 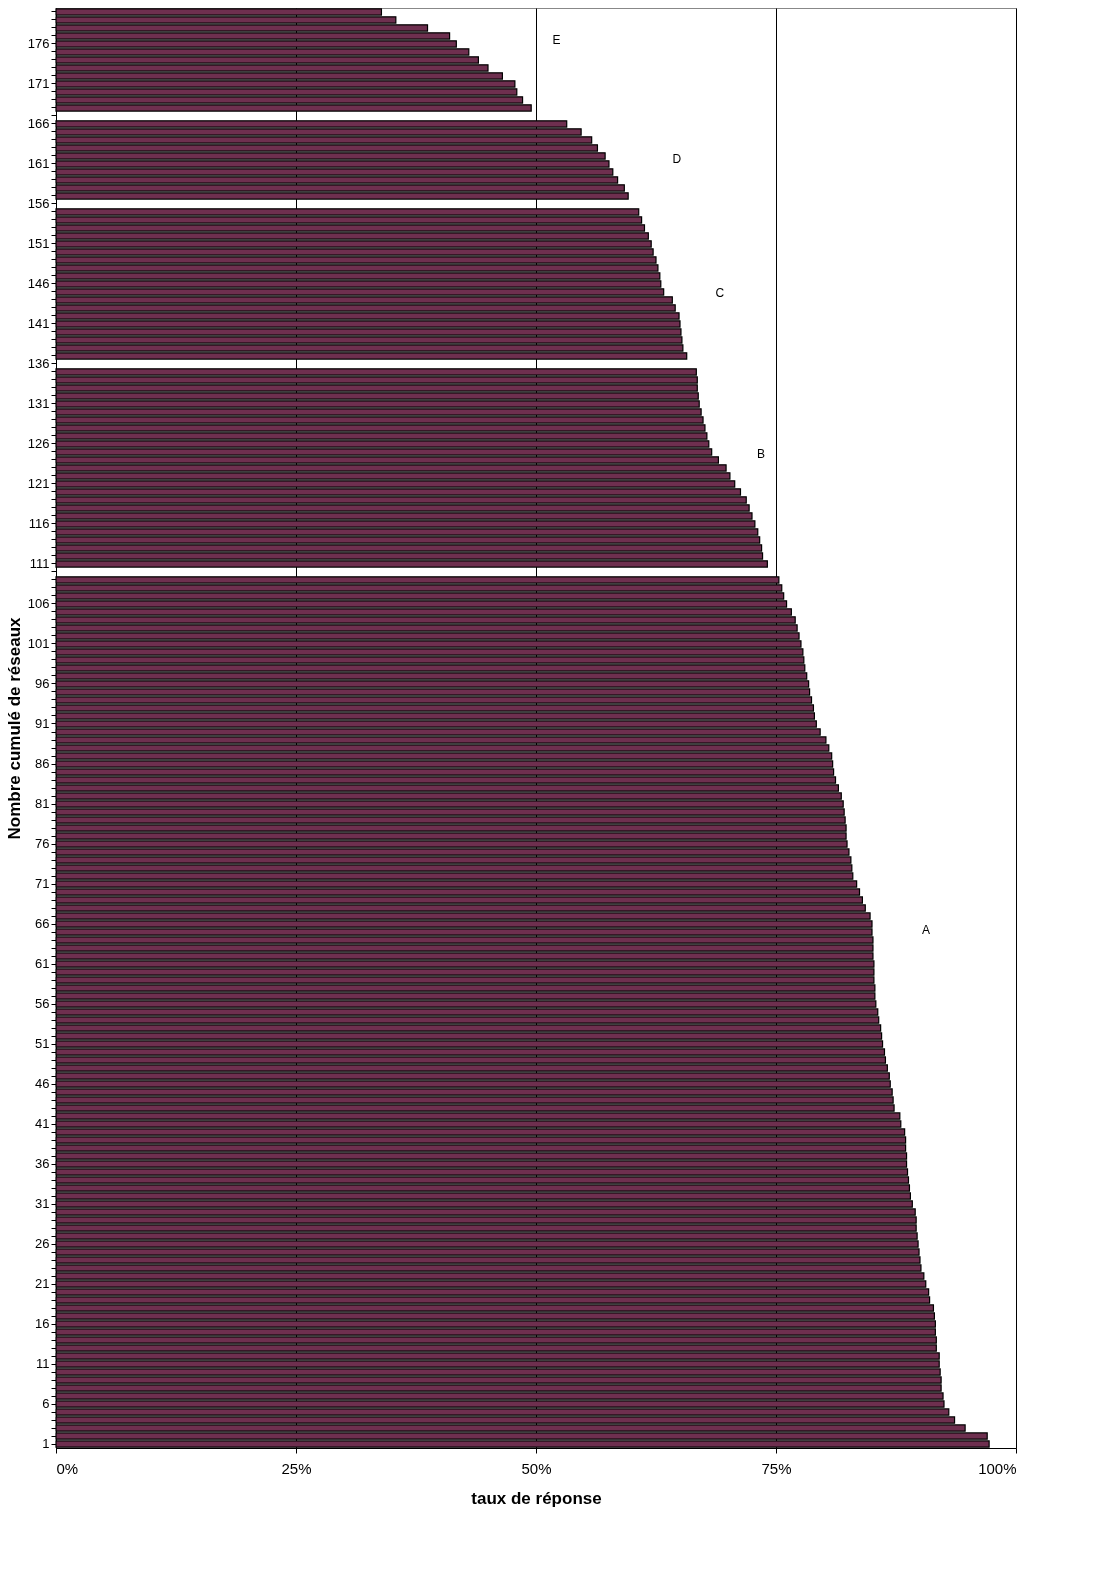 I want to click on y-tick-label: 116, so click(x=39, y=523).